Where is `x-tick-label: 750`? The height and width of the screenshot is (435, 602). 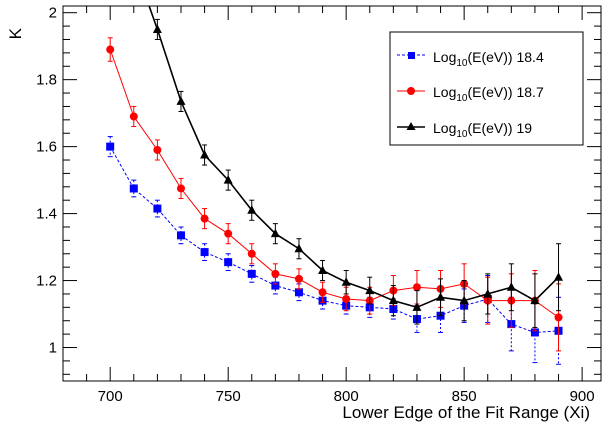
x-tick-label: 750 is located at coordinates (228, 396).